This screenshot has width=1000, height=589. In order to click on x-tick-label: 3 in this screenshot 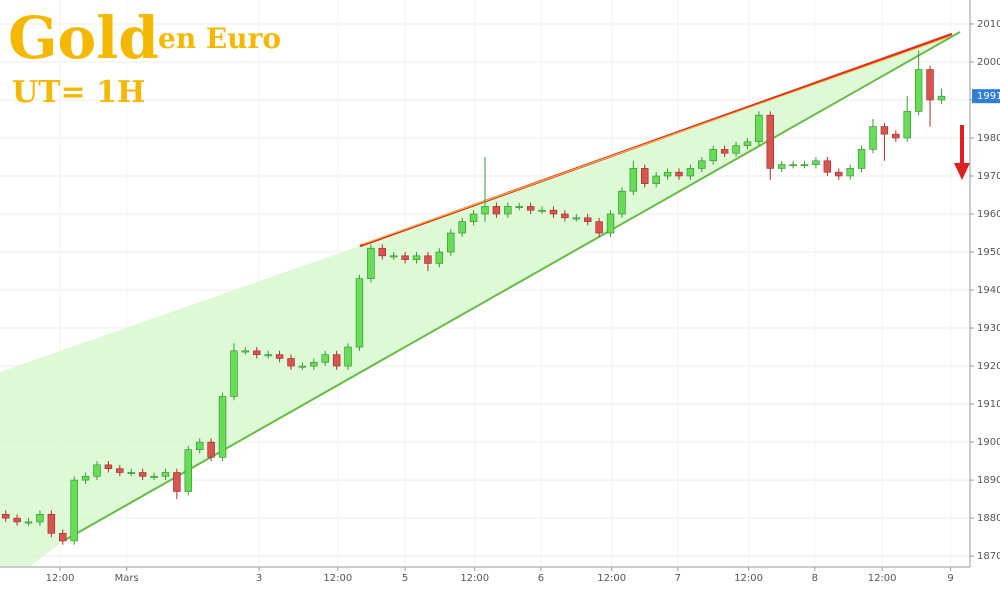, I will do `click(259, 578)`.